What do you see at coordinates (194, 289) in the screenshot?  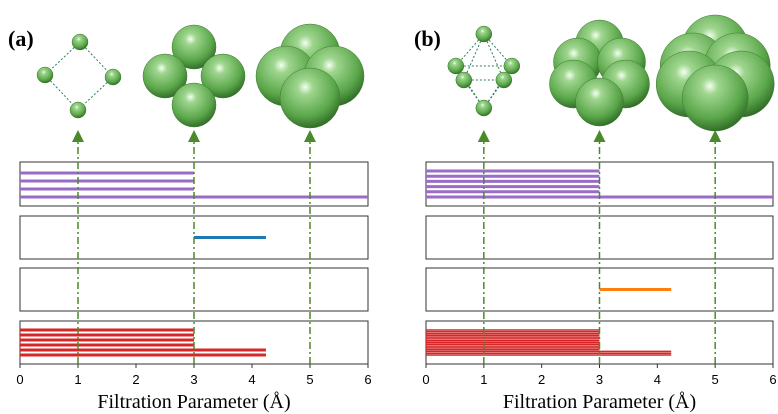 I see `barcode-box` at bounding box center [194, 289].